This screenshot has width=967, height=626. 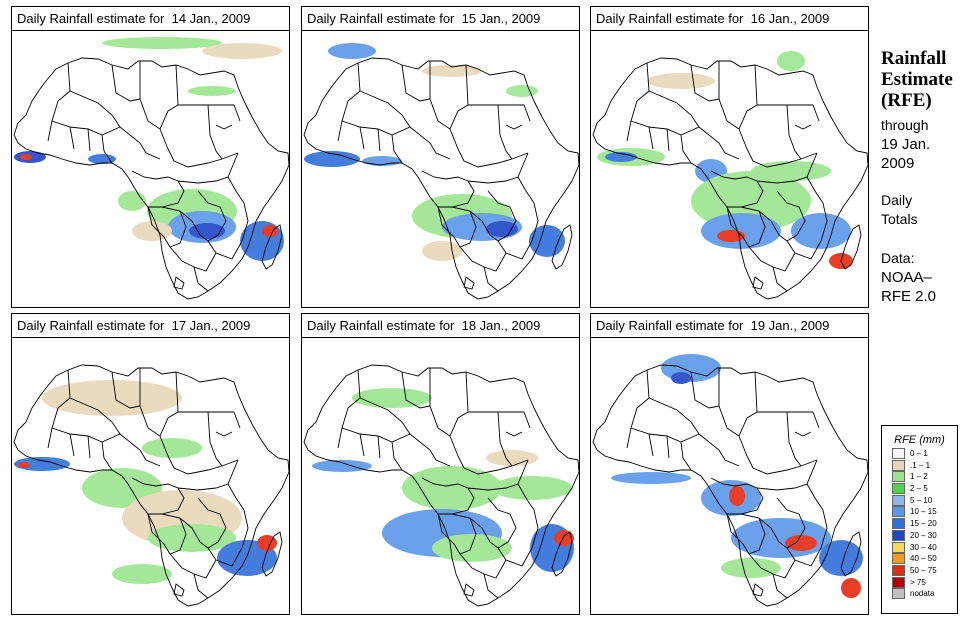 I want to click on legend-label: 5 – 10, so click(x=921, y=500).